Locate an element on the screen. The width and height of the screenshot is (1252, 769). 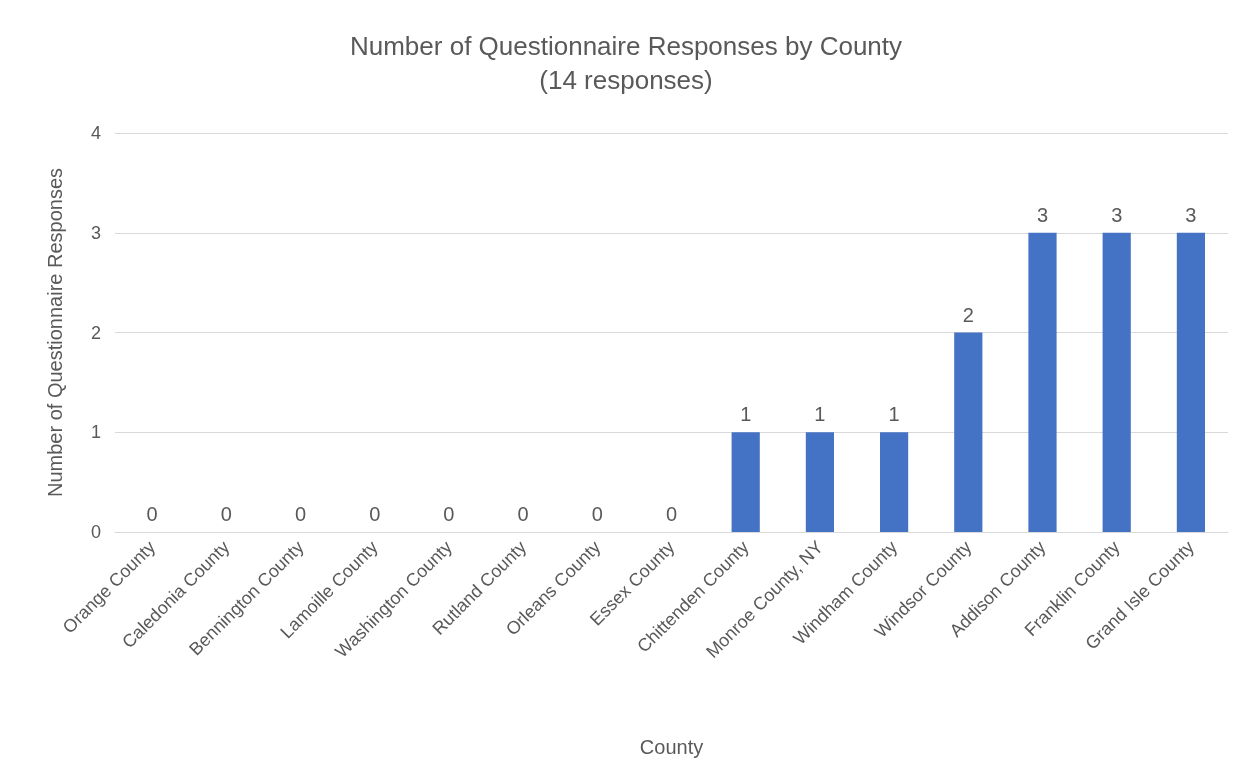
y-axis-title: Number of Questionnaire Responses is located at coordinates (55, 332).